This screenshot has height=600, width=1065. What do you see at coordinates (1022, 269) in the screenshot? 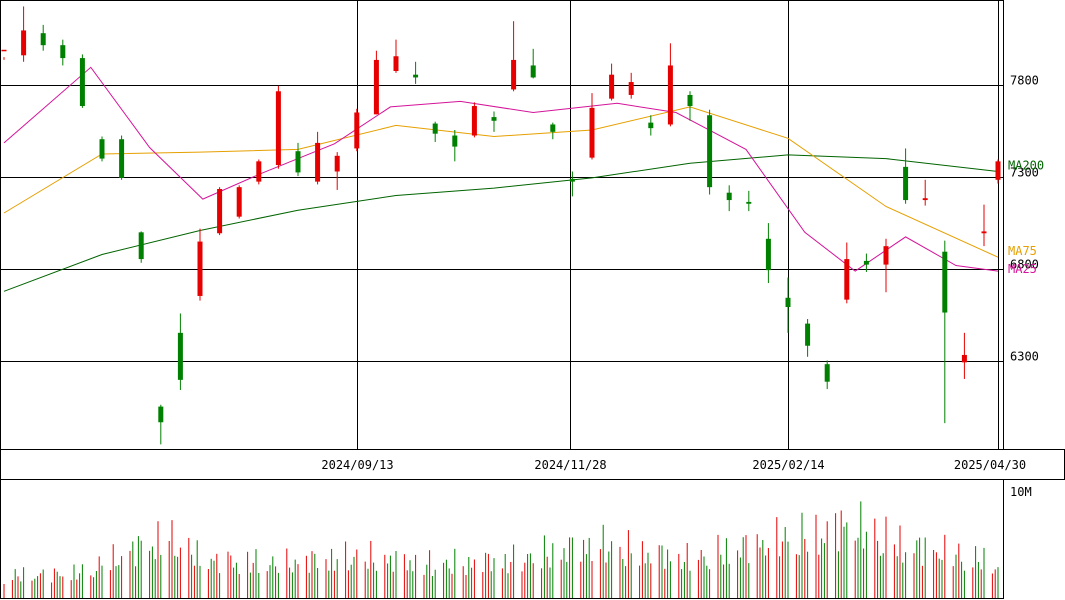
I see `legend-ma25: MA25` at bounding box center [1022, 269].